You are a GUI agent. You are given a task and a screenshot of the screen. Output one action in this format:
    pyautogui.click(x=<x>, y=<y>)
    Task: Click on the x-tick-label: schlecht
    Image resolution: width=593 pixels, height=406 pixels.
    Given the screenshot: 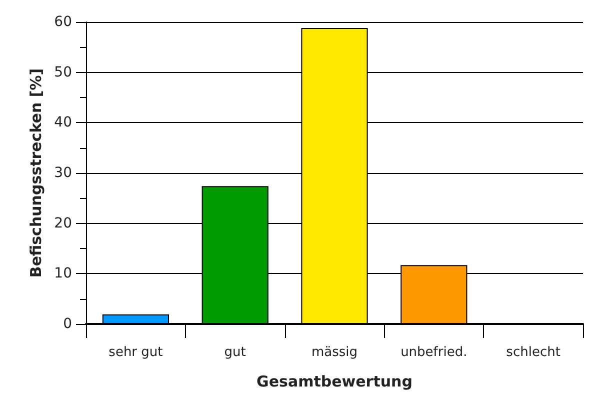 What is the action you would take?
    pyautogui.click(x=533, y=352)
    